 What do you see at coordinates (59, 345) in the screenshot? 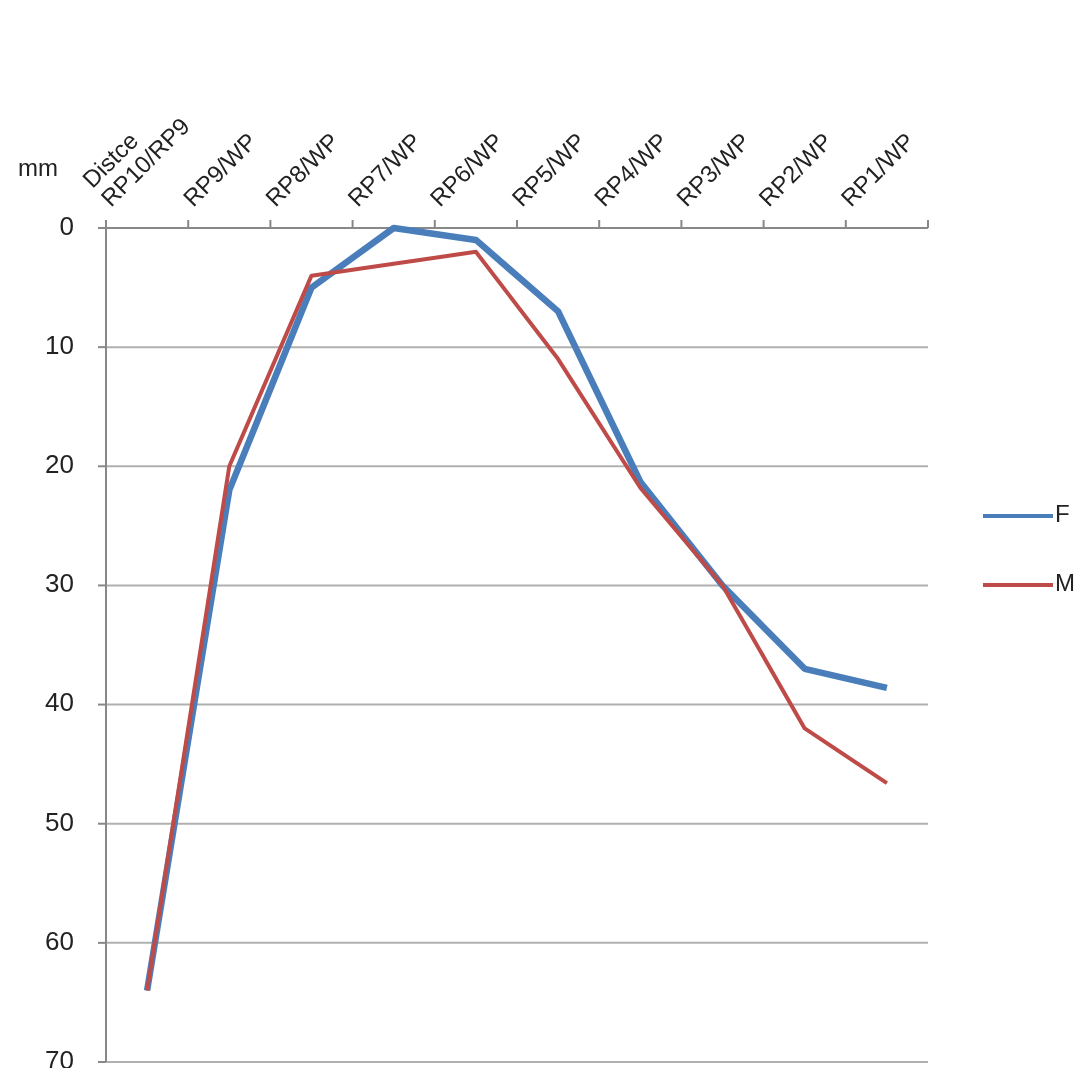
I see `y-tick-label: 10` at bounding box center [59, 345].